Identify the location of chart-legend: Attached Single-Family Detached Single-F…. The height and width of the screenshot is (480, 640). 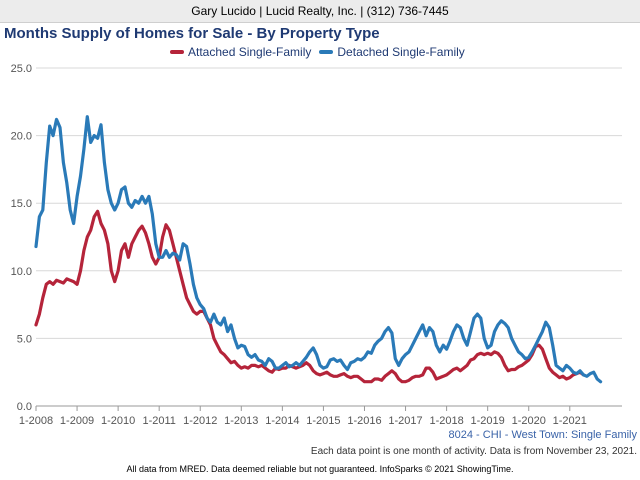
(321, 52).